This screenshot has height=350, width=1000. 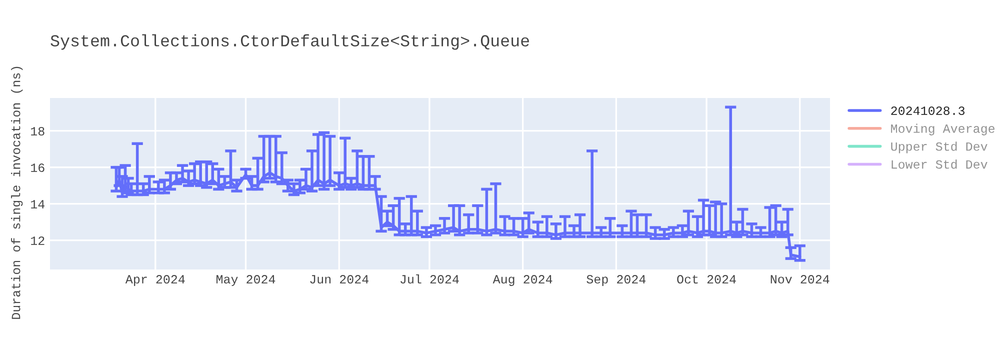 I want to click on y-tick-label: 12, so click(x=37, y=240).